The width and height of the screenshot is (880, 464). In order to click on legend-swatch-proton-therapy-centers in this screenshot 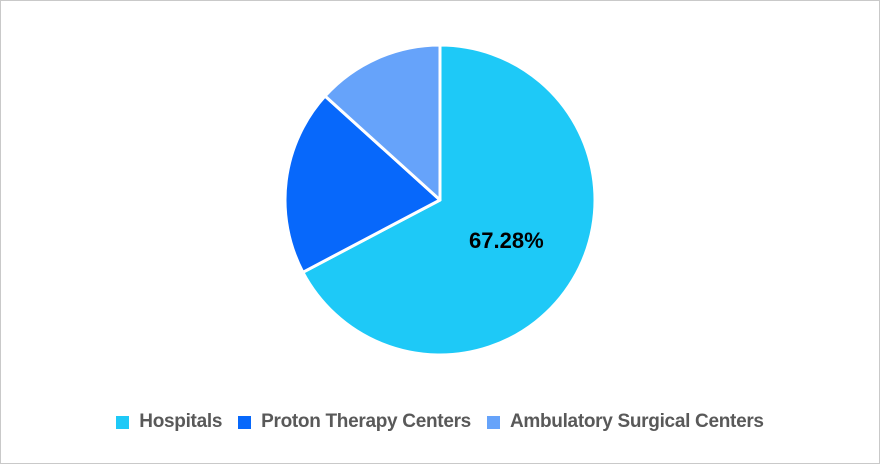, I will do `click(245, 422)`.